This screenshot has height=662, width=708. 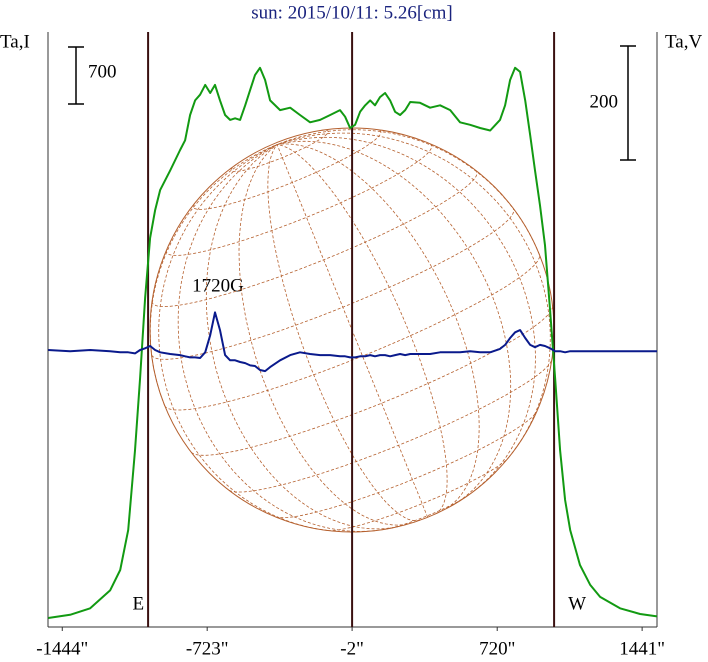 What do you see at coordinates (207, 648) in the screenshot?
I see `x-tick-label: -723"` at bounding box center [207, 648].